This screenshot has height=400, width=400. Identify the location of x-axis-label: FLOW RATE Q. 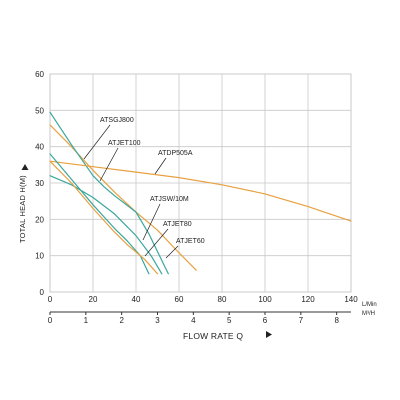
(213, 336).